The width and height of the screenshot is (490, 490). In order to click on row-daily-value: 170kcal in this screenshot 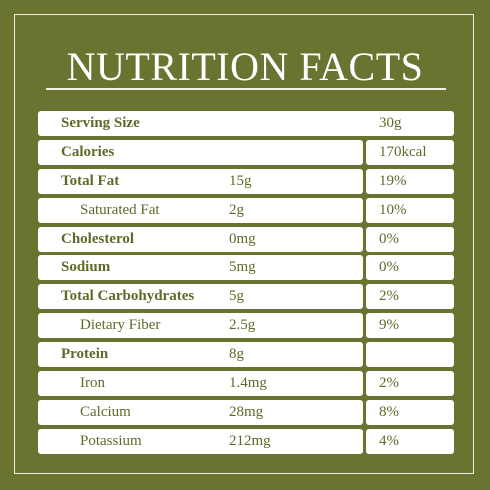, I will do `click(403, 151)`.